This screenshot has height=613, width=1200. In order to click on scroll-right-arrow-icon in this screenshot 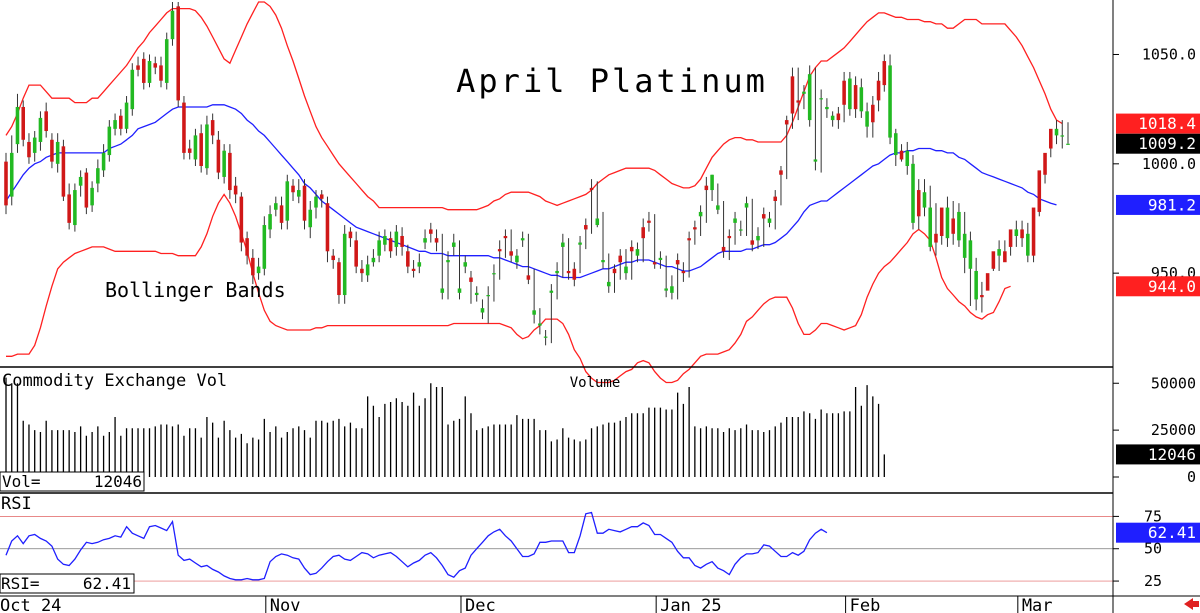, I will do `click(1191, 604)`.